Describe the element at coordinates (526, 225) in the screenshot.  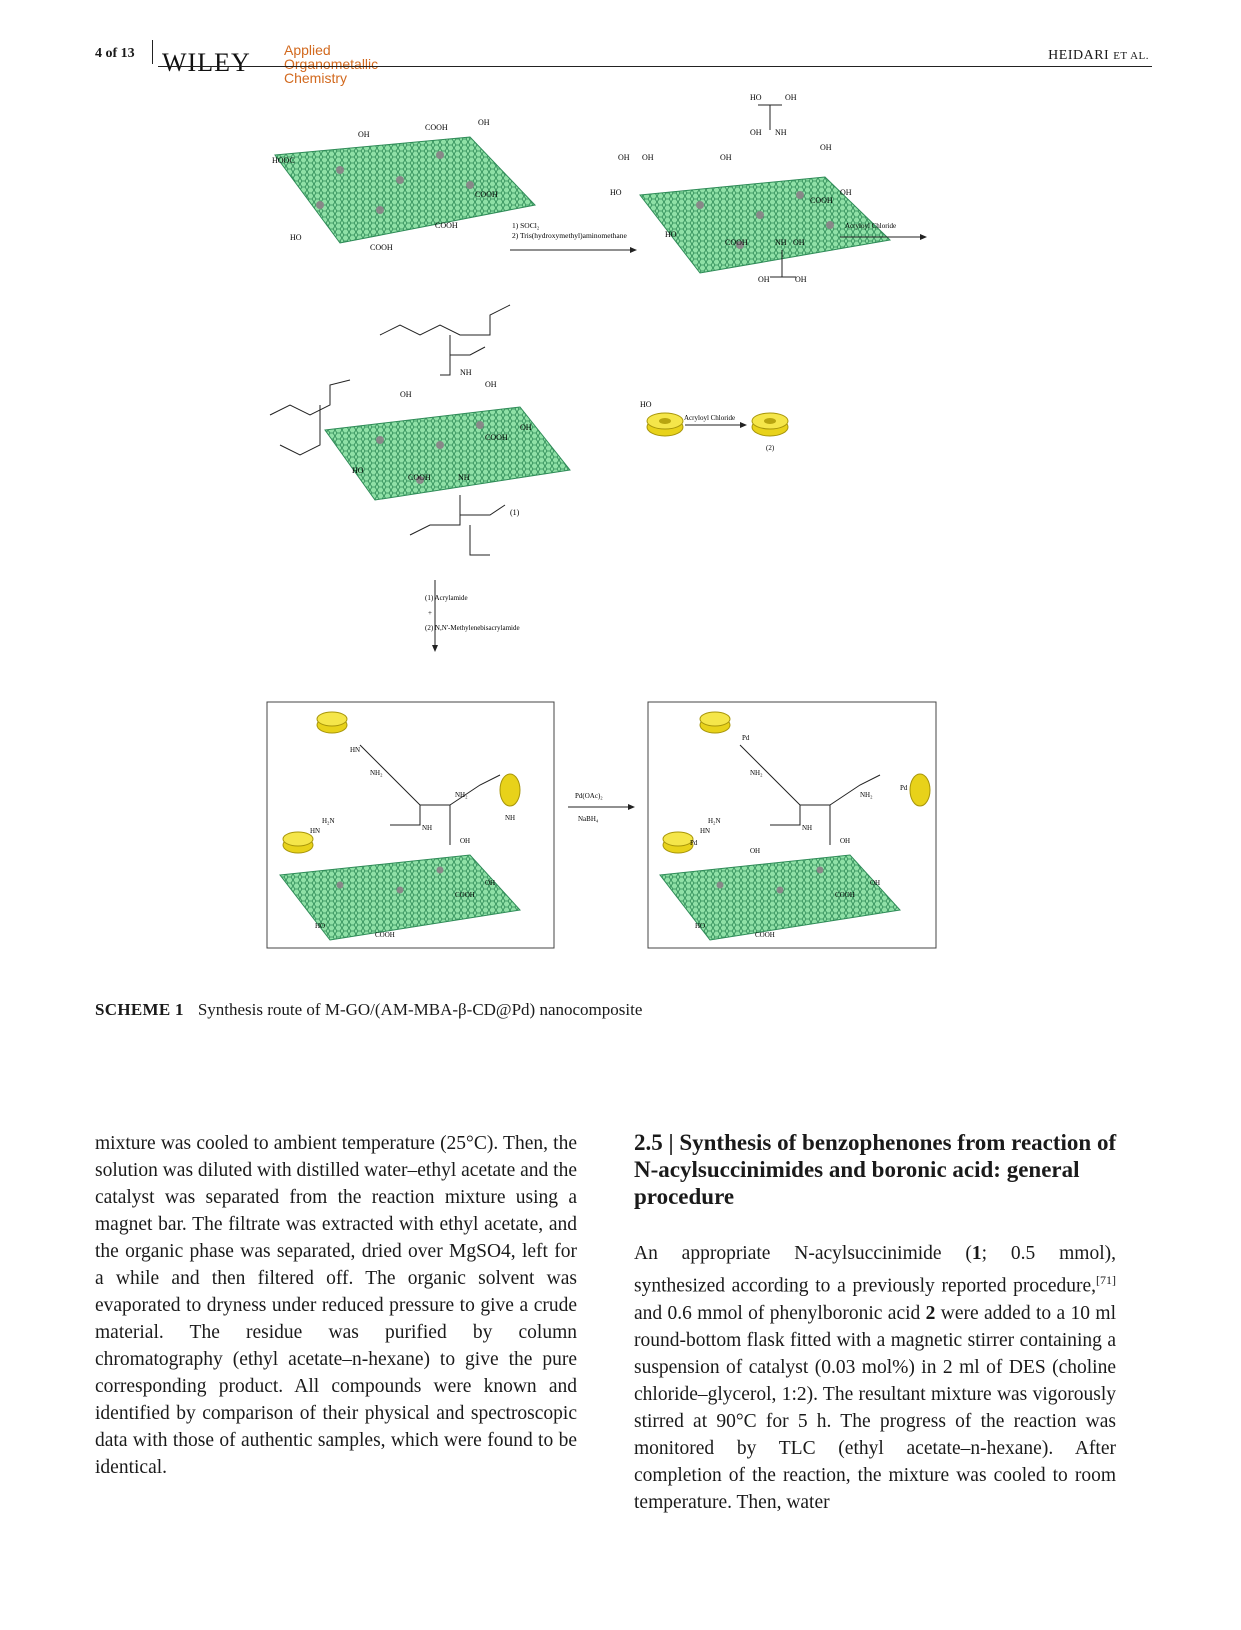
I see `svg-text: 1) SOCl₂` at that location.